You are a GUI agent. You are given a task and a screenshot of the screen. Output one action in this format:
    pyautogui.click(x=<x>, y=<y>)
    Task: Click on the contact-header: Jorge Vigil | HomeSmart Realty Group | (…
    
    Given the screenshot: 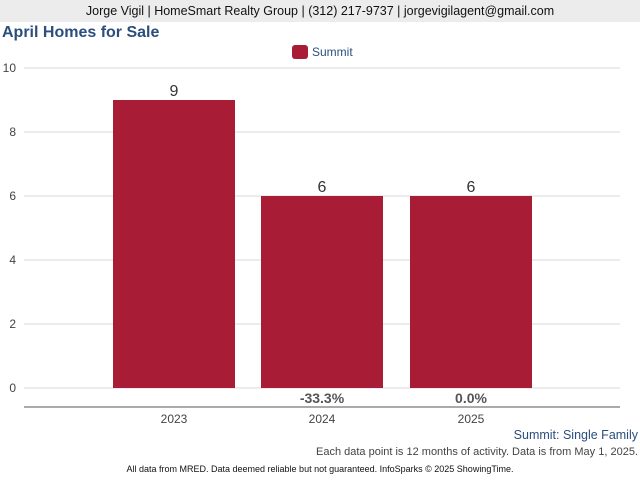 What is the action you would take?
    pyautogui.click(x=320, y=11)
    